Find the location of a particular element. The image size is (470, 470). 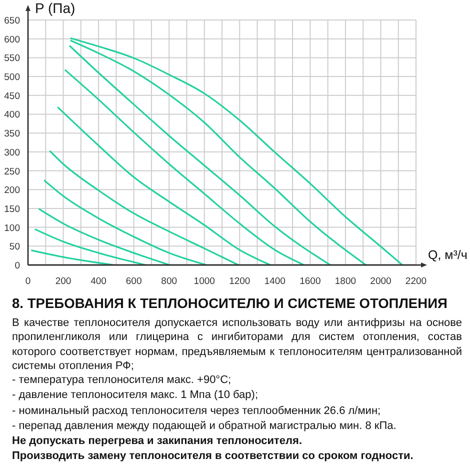

text: - температура теплоносителя макс. +90°C; is located at coordinates (122, 380).